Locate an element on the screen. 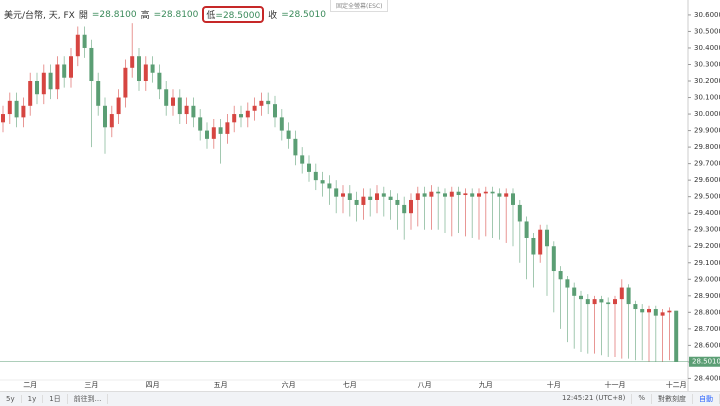  x-tick-label: 二月 is located at coordinates (30, 385).